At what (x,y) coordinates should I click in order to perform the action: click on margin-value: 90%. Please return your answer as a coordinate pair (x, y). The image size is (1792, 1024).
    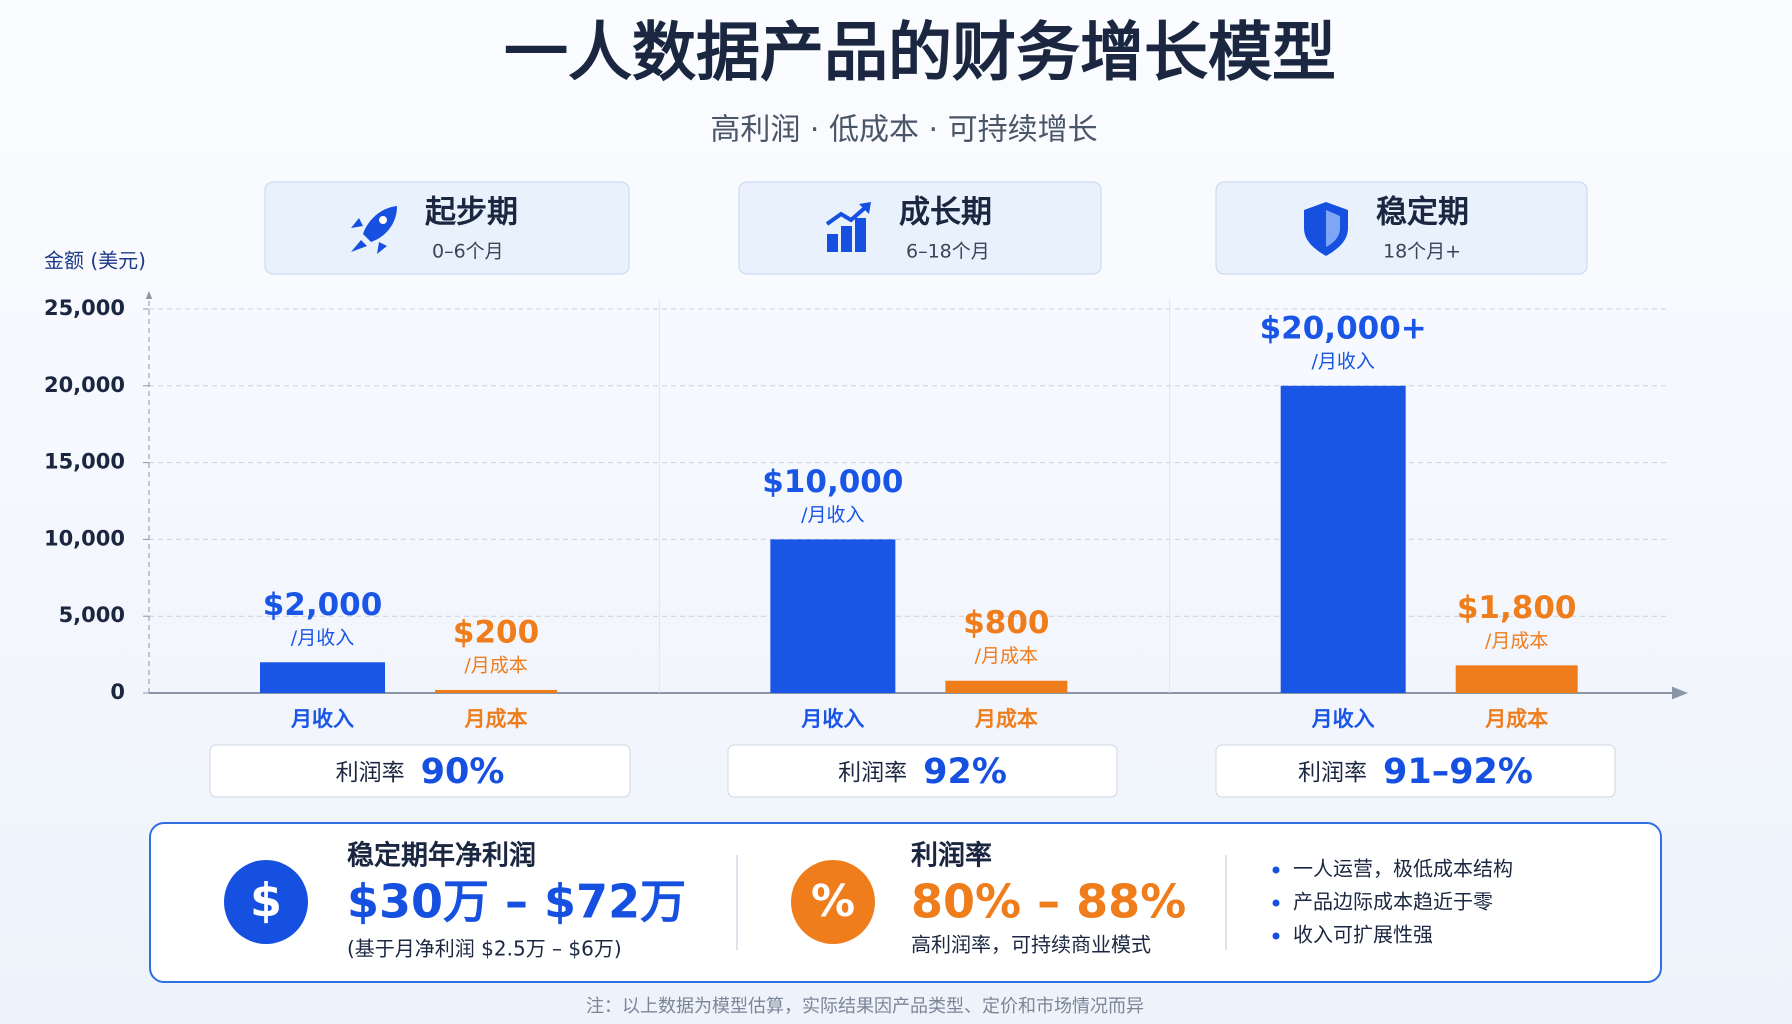
    Looking at the image, I should click on (463, 772).